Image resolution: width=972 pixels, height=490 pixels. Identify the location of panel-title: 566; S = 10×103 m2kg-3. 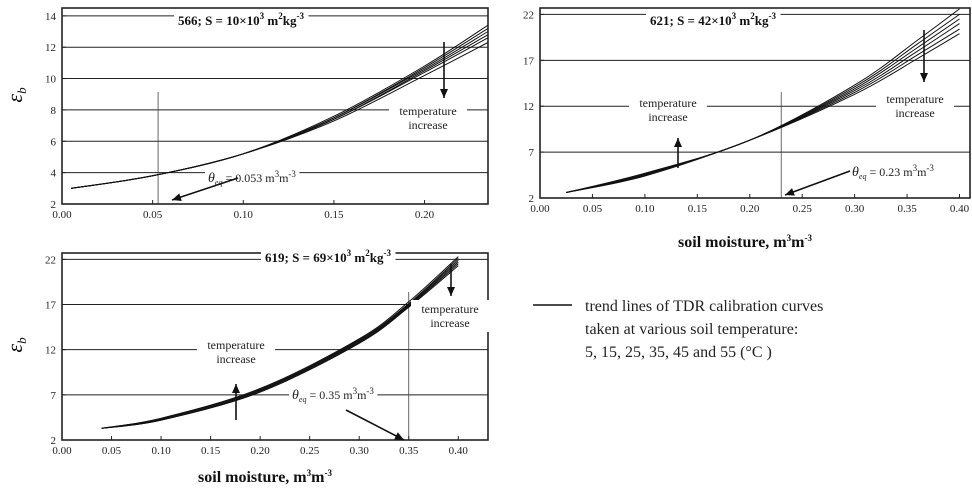
(241, 19).